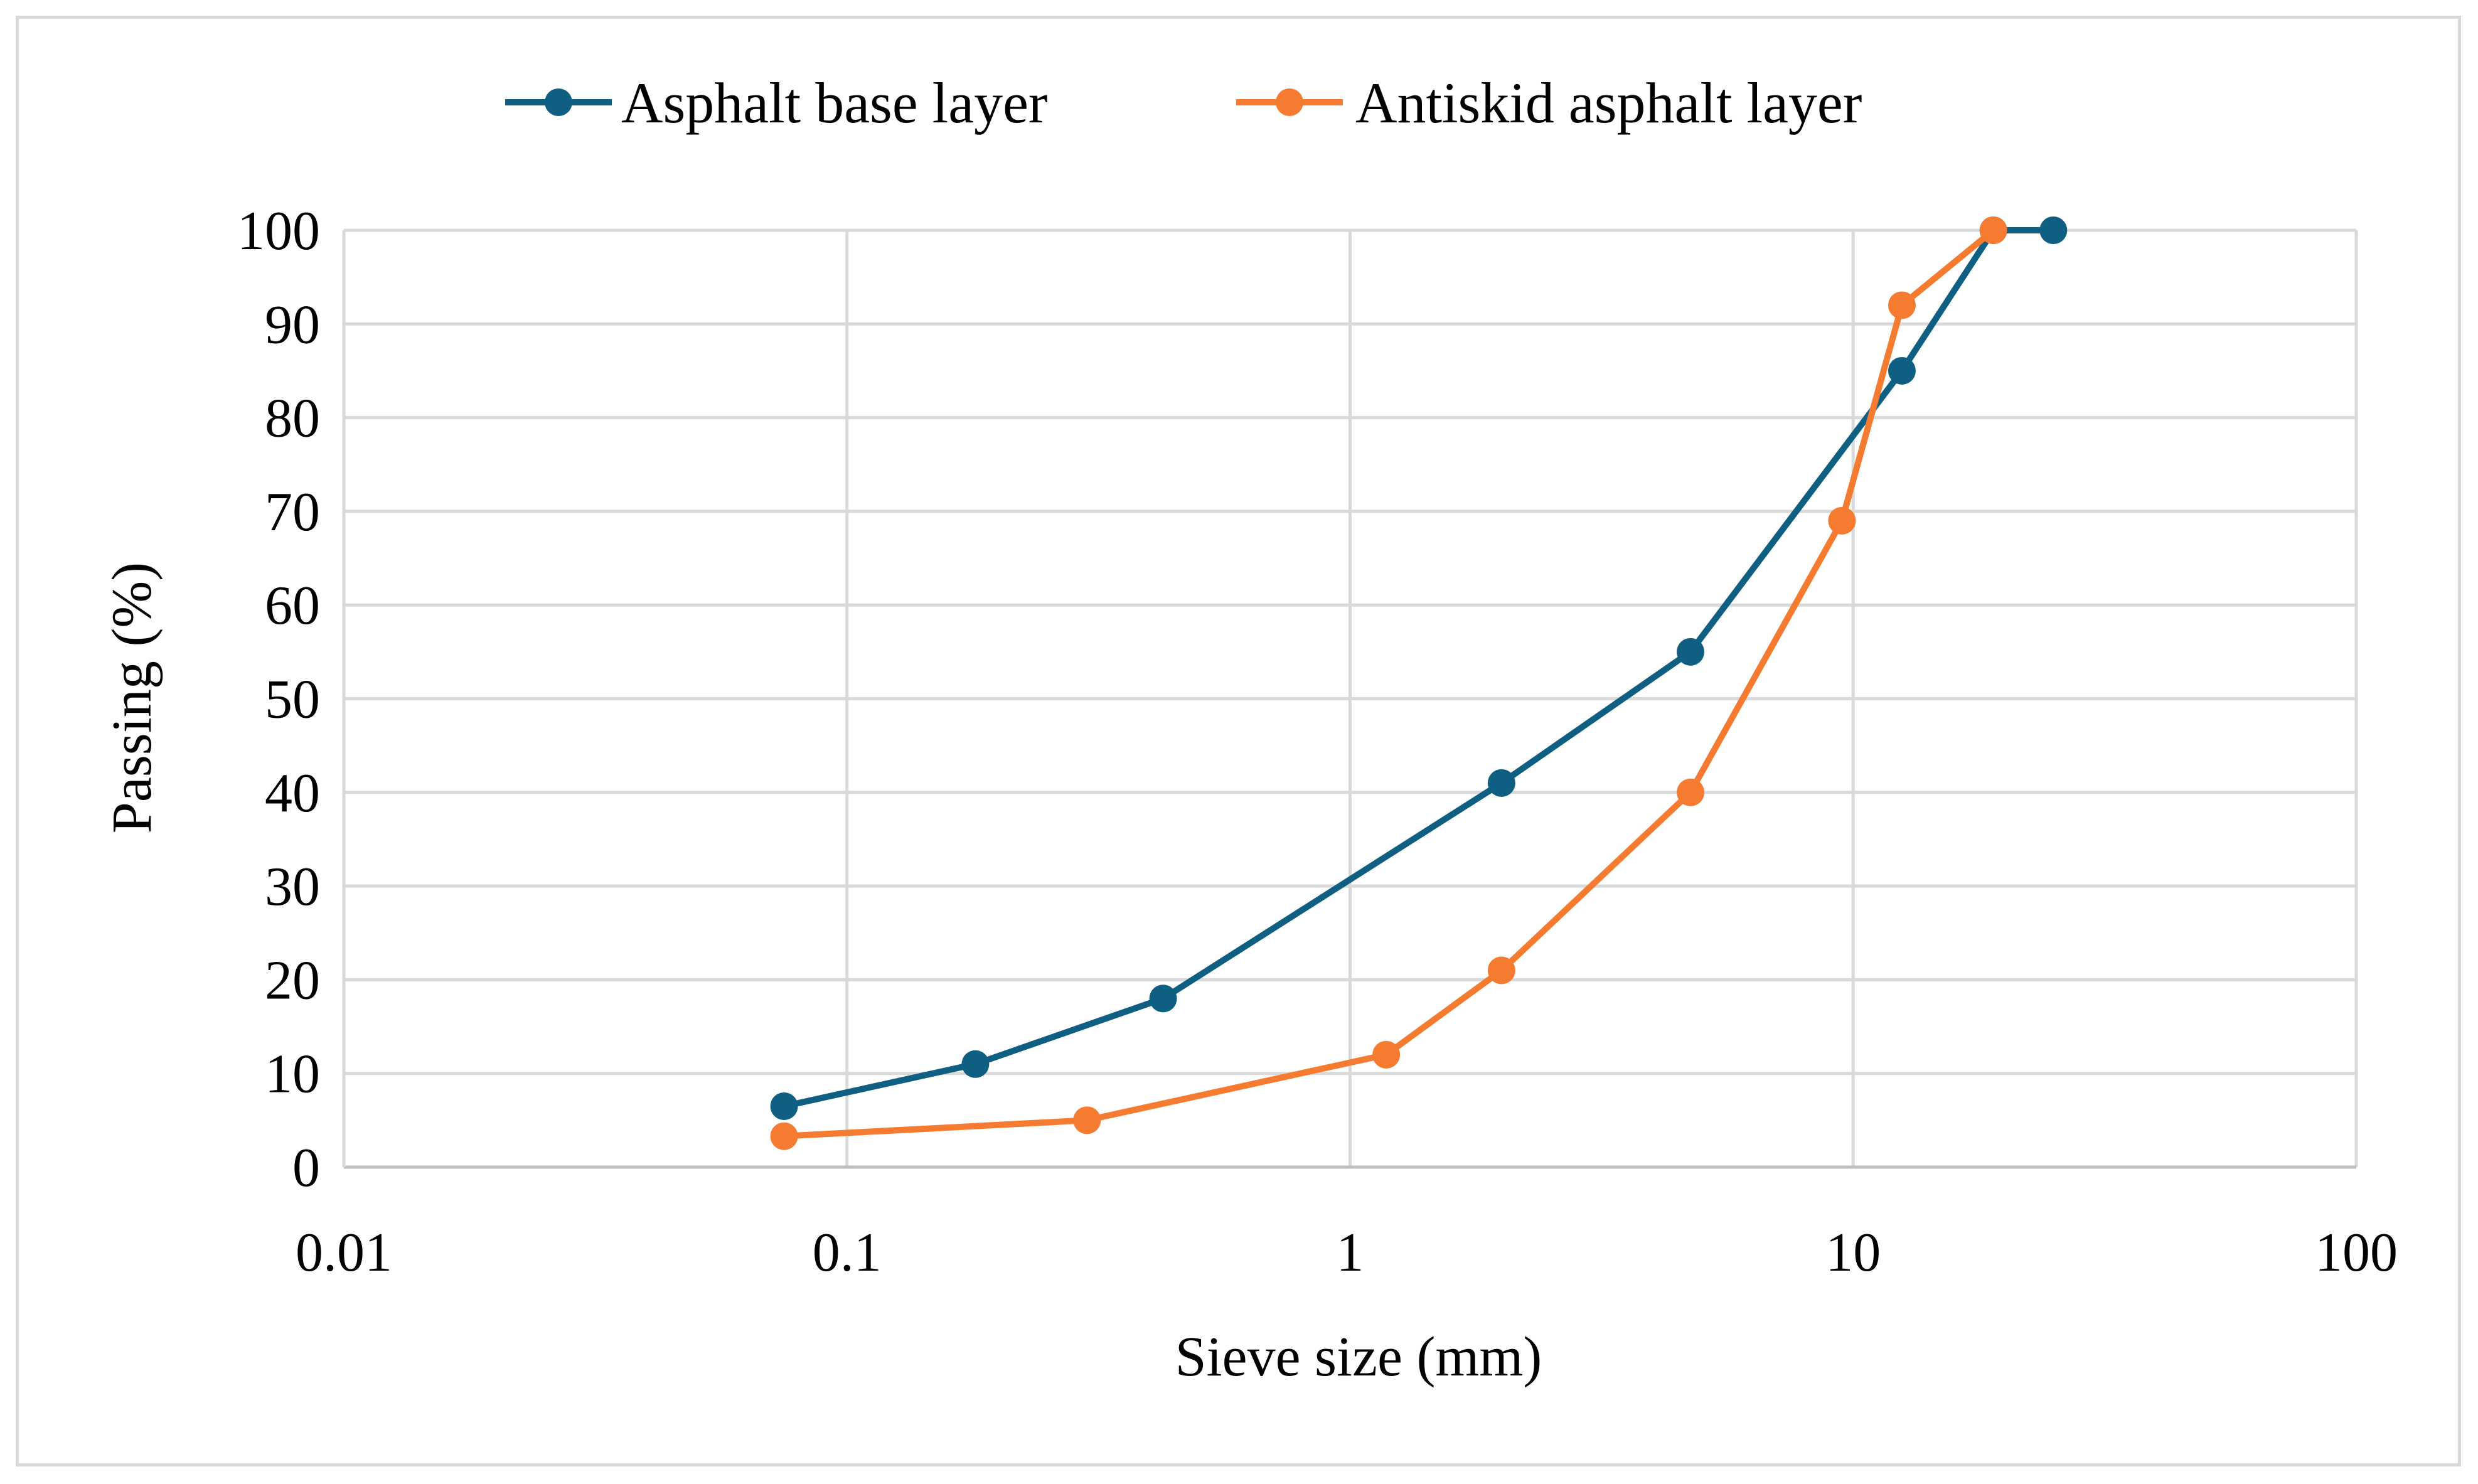  What do you see at coordinates (292, 700) in the screenshot?
I see `y-tick-label: 50` at bounding box center [292, 700].